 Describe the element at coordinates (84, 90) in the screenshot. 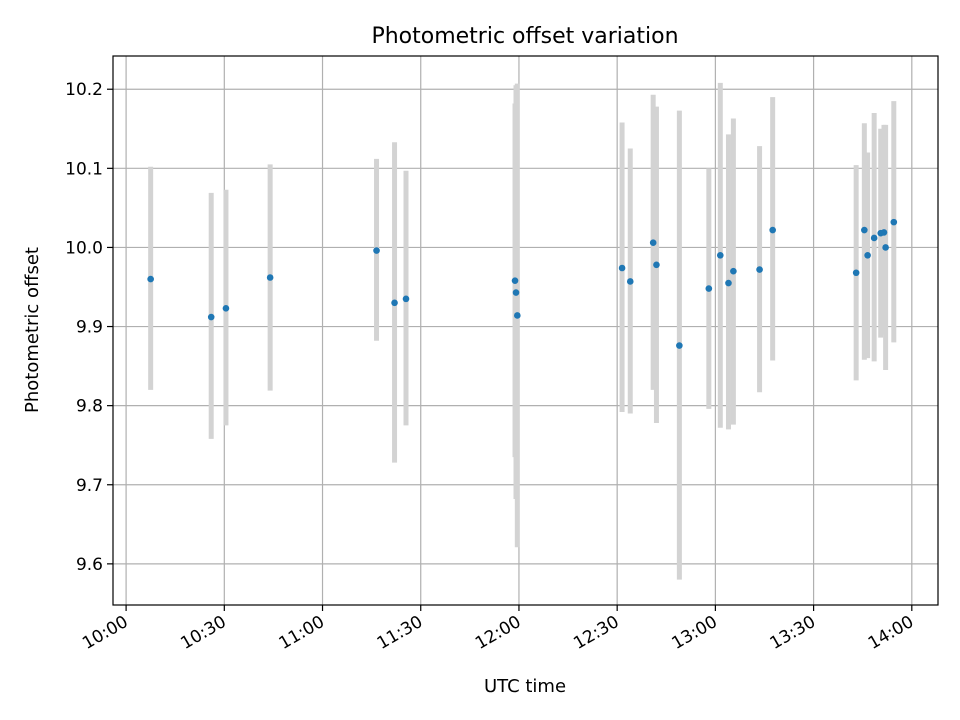

I see `y-tick-label: 10.2` at that location.